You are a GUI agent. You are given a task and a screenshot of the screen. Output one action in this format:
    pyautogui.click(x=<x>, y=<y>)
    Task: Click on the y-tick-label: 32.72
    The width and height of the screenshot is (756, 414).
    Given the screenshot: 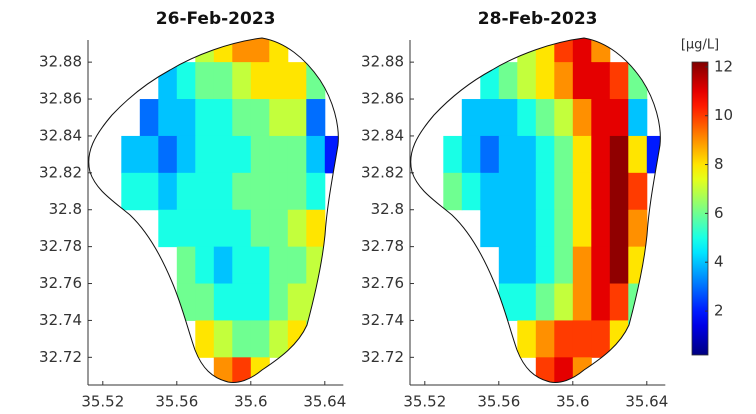 What is the action you would take?
    pyautogui.click(x=60, y=357)
    